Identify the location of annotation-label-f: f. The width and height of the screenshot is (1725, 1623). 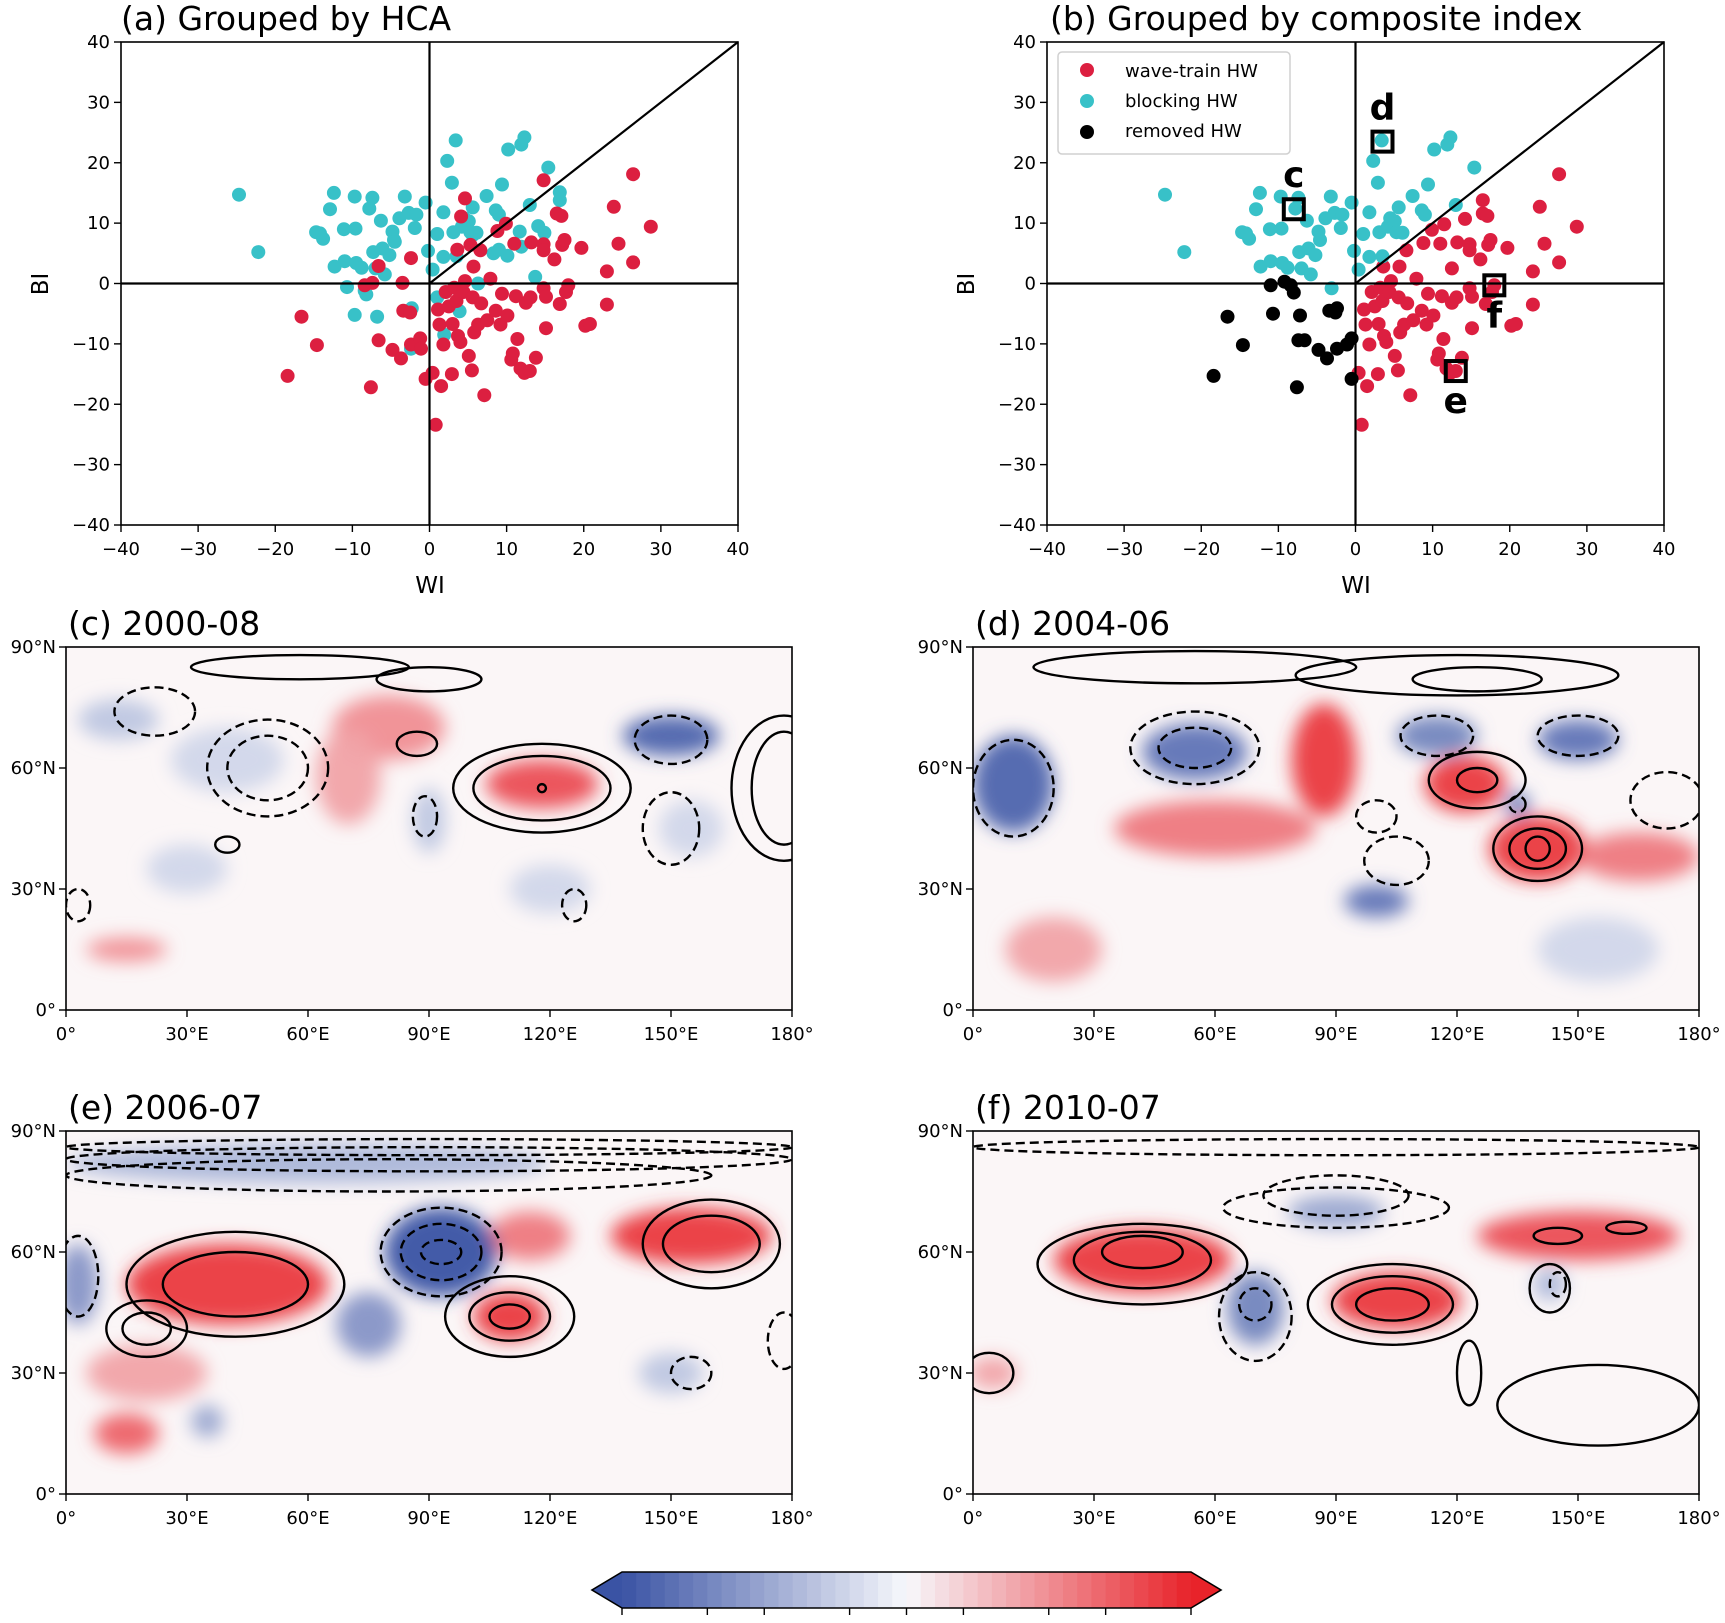
(1494, 315).